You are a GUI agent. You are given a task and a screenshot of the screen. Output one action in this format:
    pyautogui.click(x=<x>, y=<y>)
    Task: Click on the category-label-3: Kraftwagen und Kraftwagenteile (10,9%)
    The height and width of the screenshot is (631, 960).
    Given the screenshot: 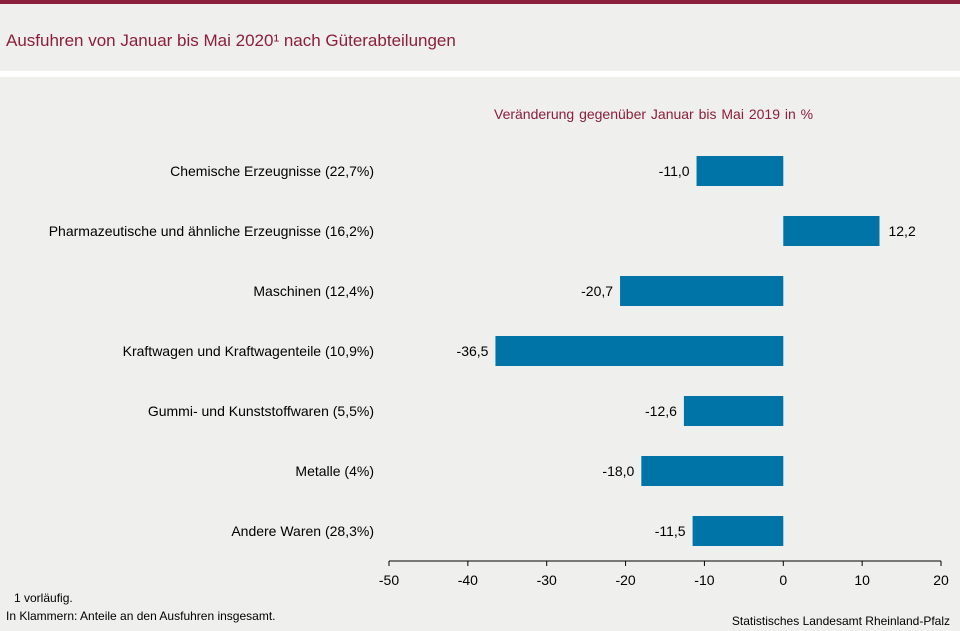 What is the action you would take?
    pyautogui.click(x=248, y=351)
    